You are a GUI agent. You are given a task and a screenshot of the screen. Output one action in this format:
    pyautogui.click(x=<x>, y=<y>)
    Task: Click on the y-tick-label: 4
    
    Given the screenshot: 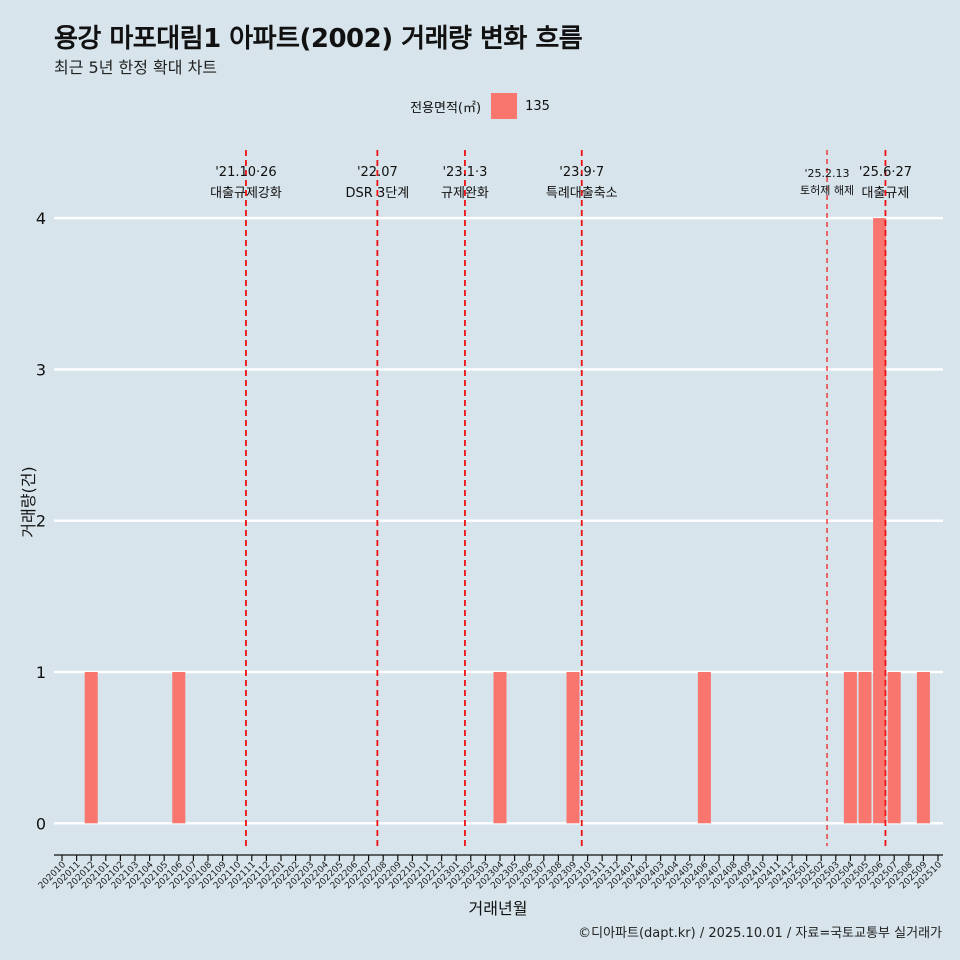 What is the action you would take?
    pyautogui.click(x=41, y=218)
    